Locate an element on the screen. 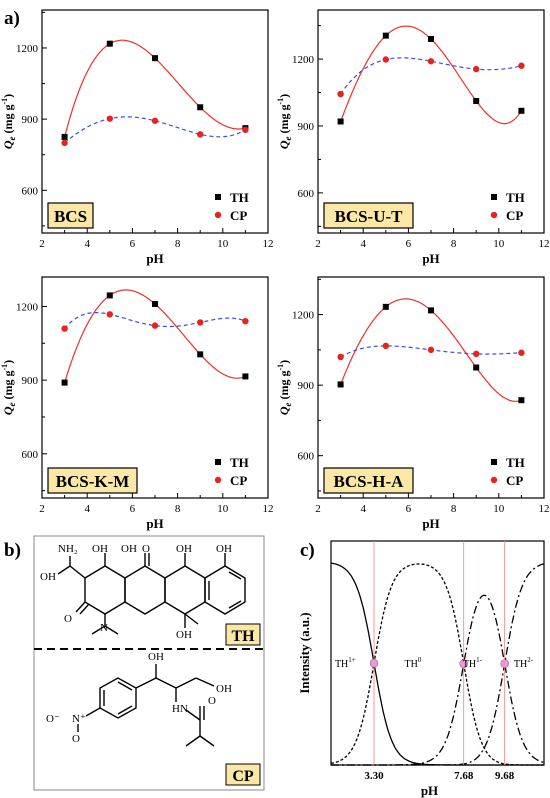  panel-label-a: a) is located at coordinates (12, 18).